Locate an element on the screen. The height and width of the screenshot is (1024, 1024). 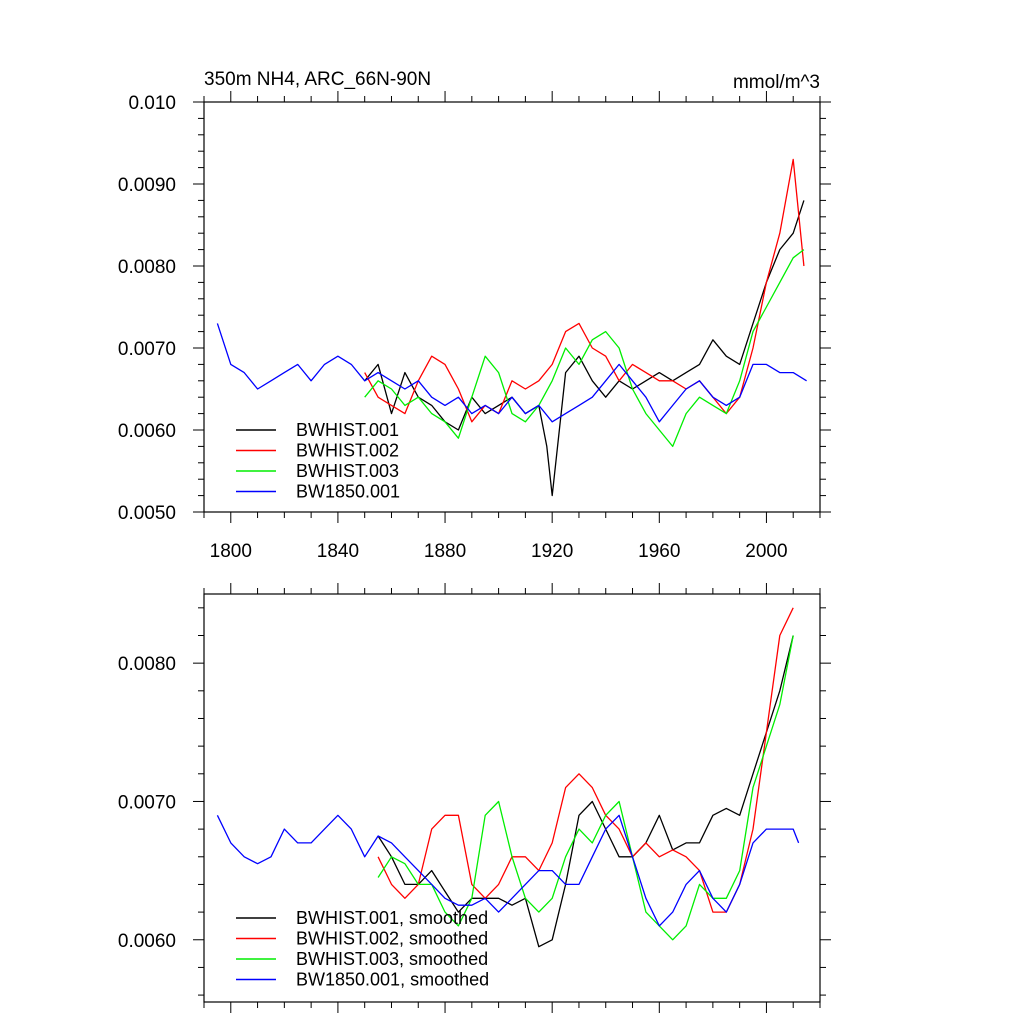
bottom-chart-tick-labels: 0.0060 0.0070 0.0080 is located at coordinates (147, 803).